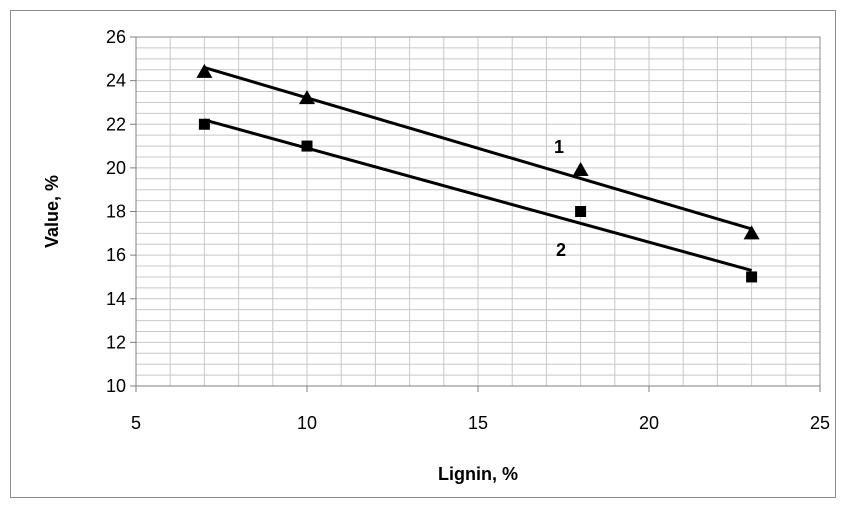  What do you see at coordinates (116, 168) in the screenshot?
I see `y-tick-label: 20` at bounding box center [116, 168].